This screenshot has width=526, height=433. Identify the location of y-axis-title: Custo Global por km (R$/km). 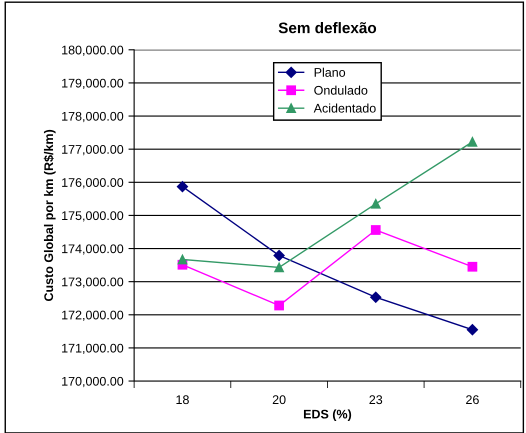
(50, 216).